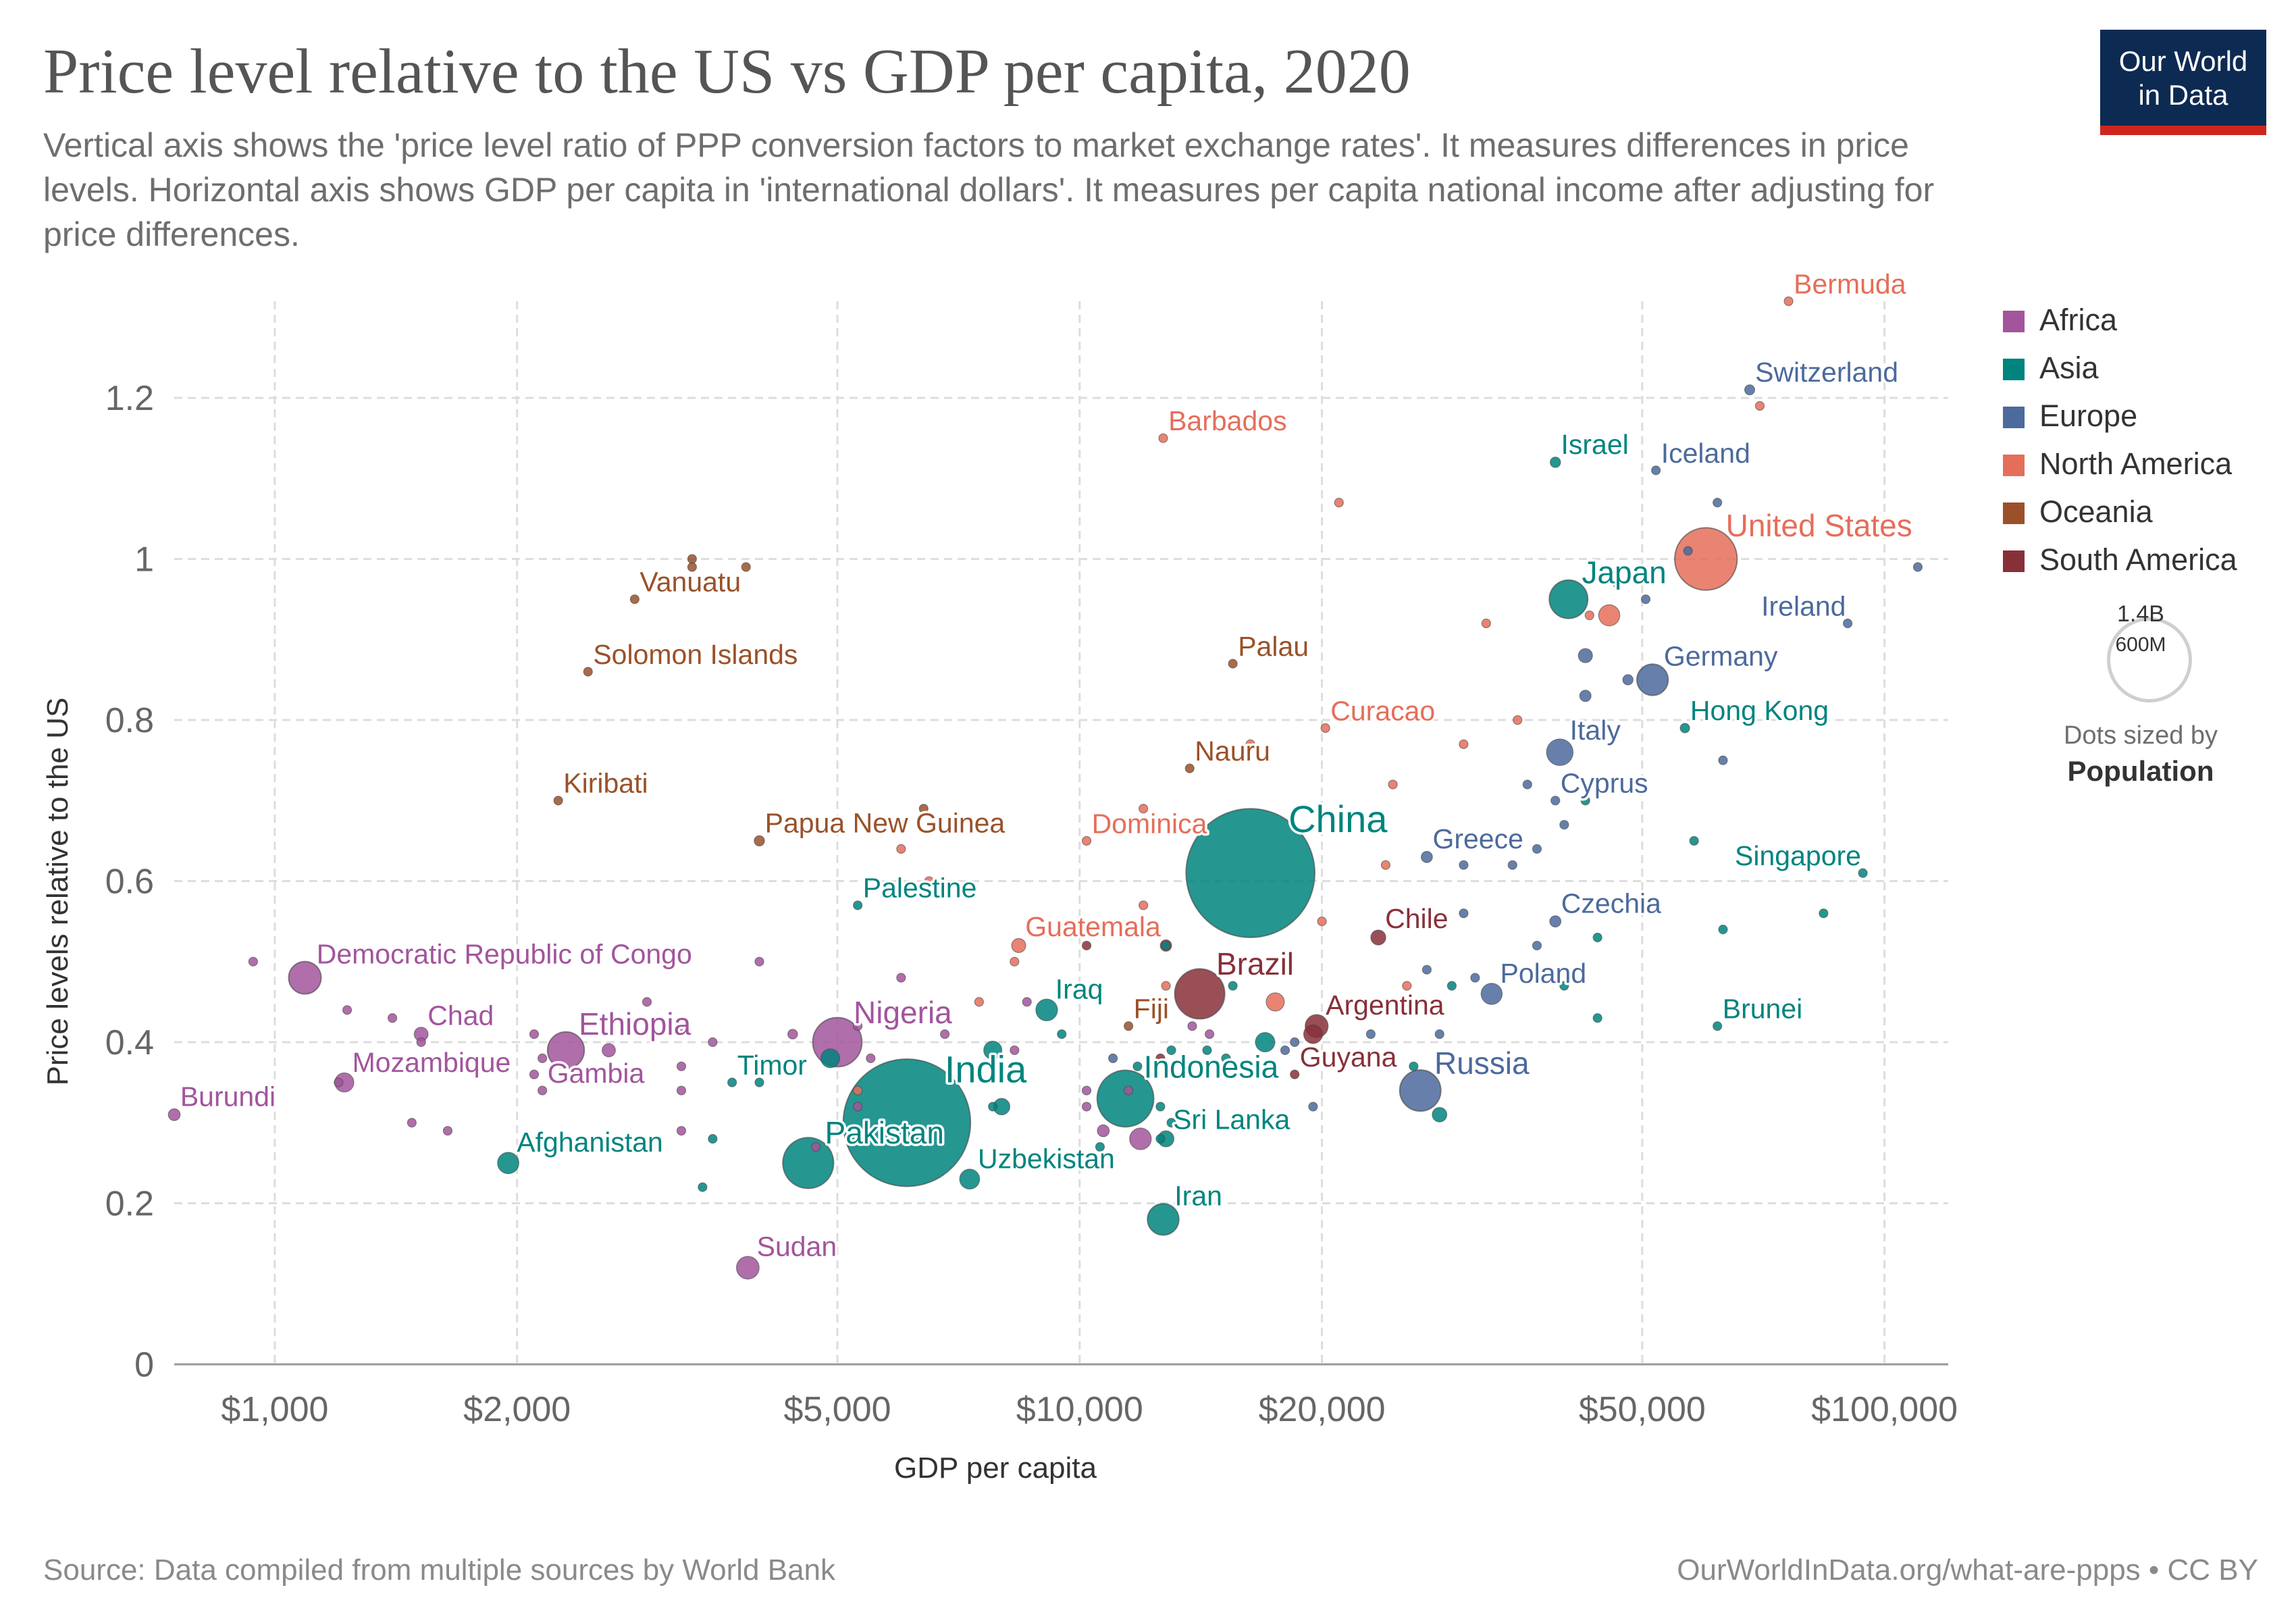 The width and height of the screenshot is (2296, 1621). I want to click on point-iran, so click(1163, 1219).